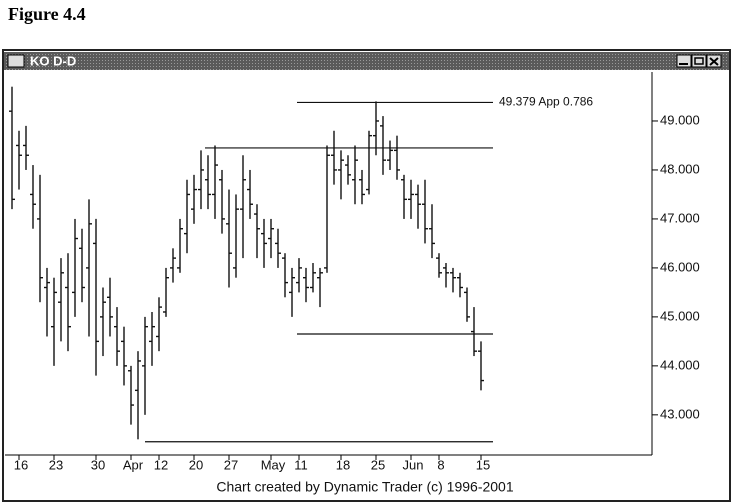 This screenshot has height=502, width=732. I want to click on x-tick-label: 12, so click(161, 464).